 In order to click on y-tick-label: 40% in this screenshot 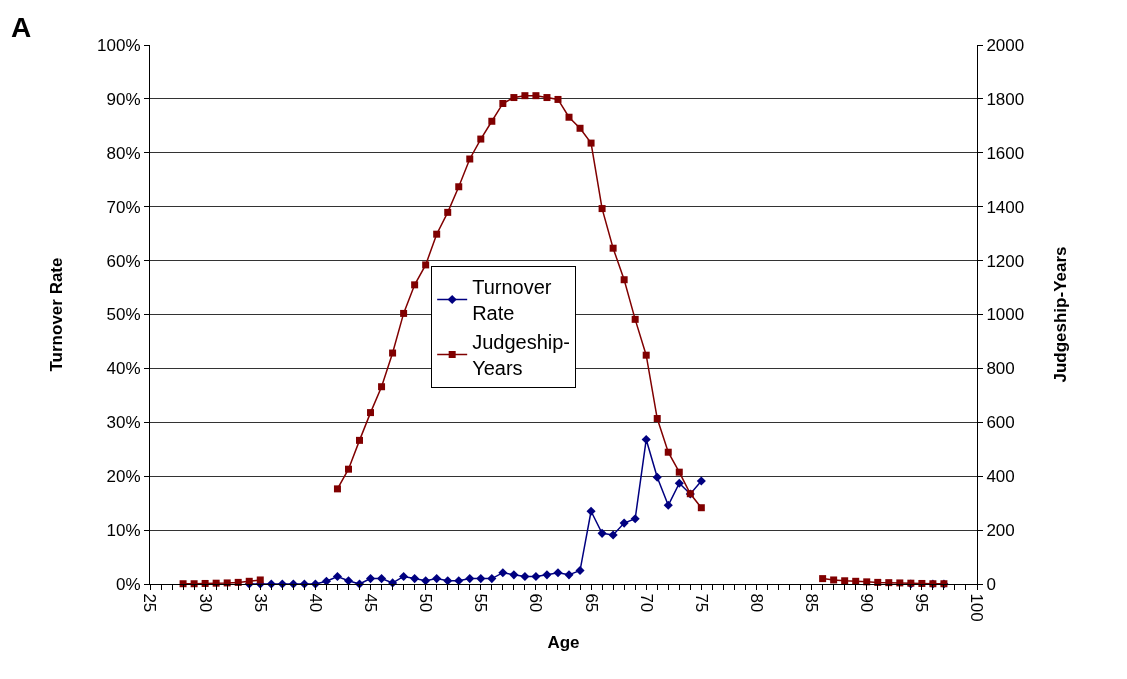, I will do `click(123, 369)`.